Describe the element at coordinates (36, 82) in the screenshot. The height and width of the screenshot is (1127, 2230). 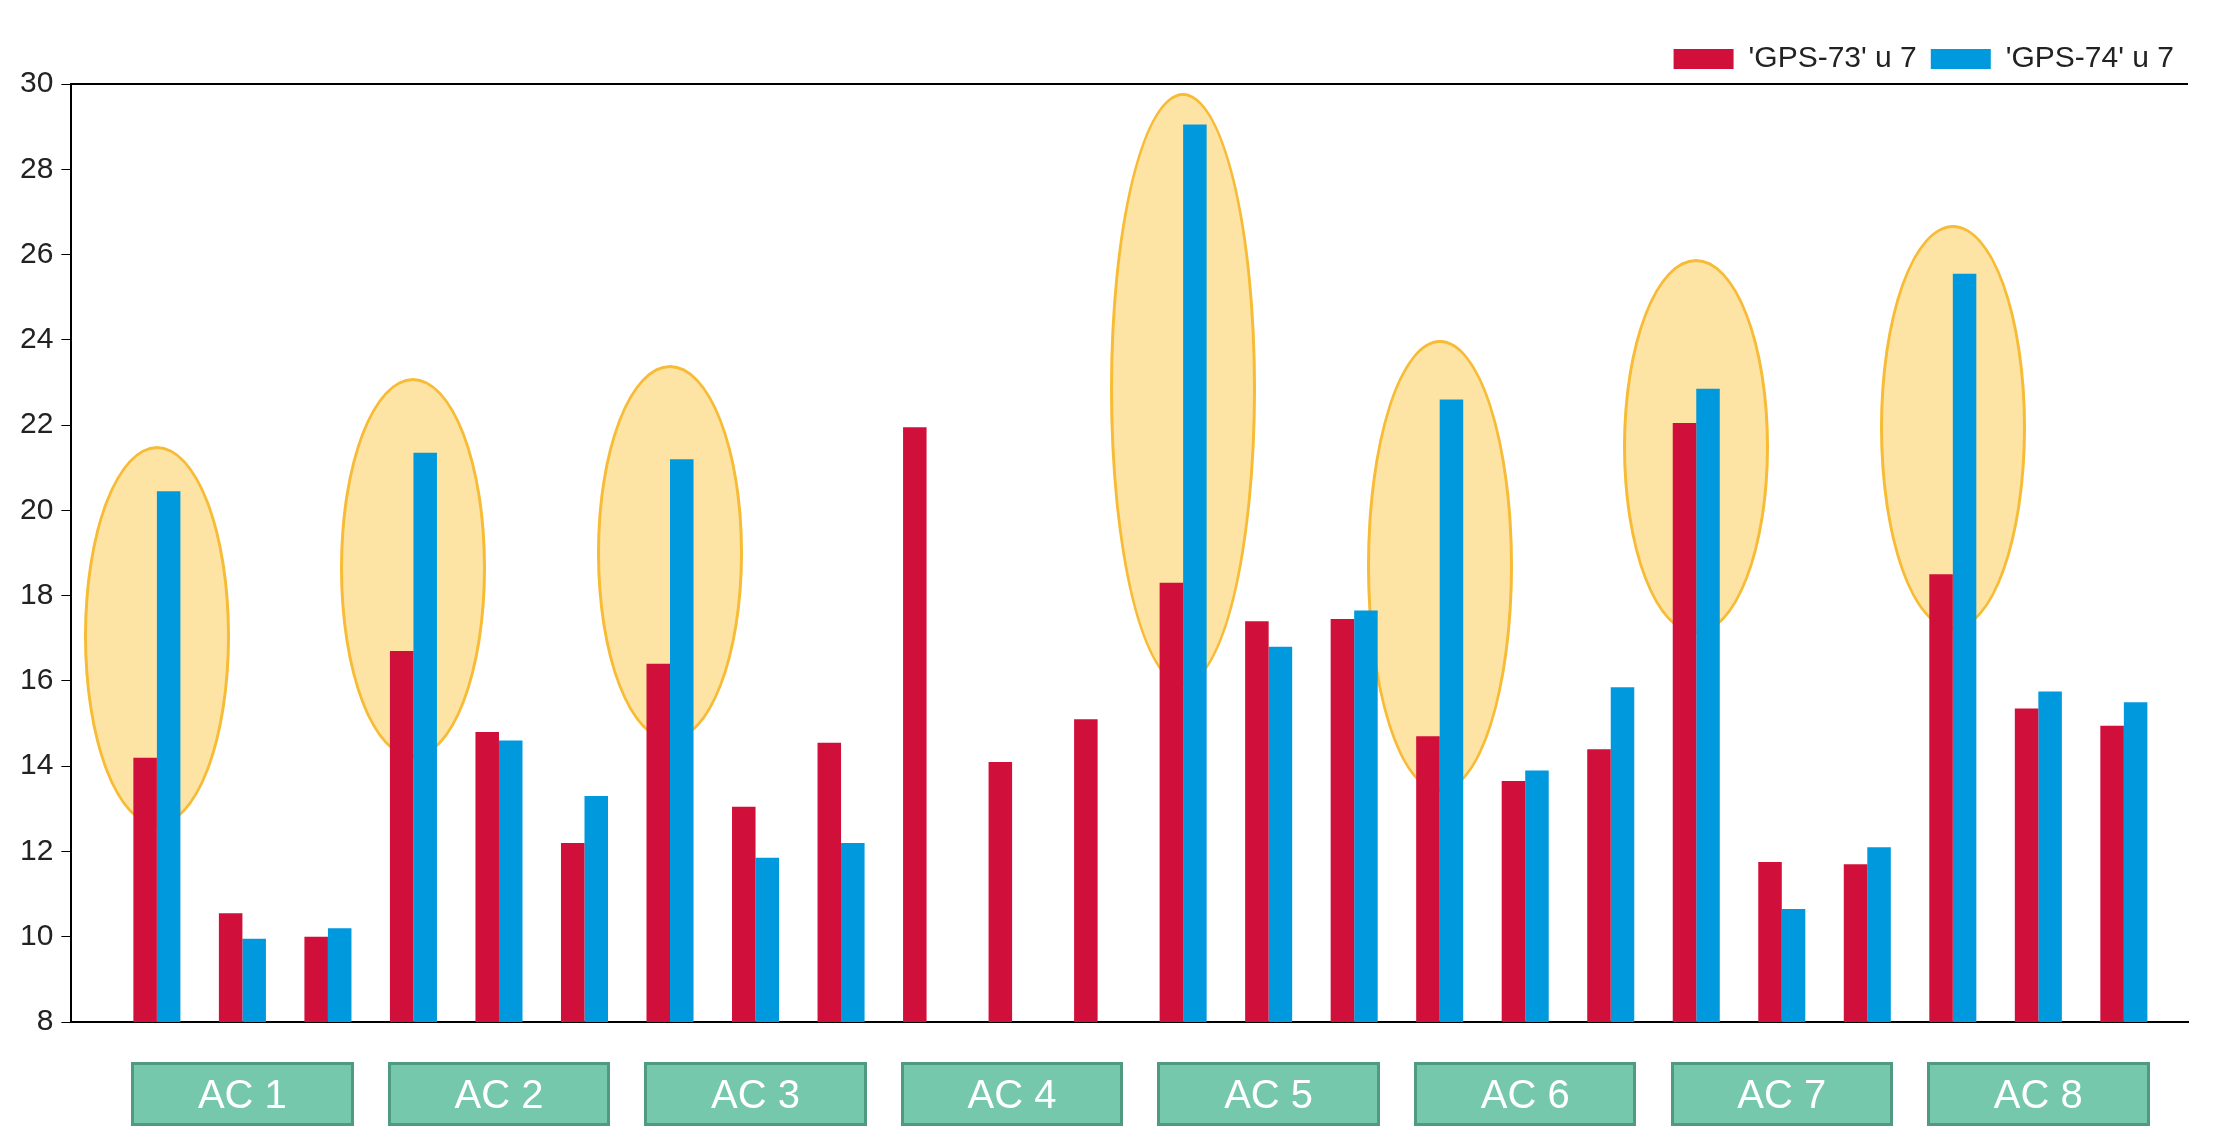
I see `y-tick-label: 30` at that location.